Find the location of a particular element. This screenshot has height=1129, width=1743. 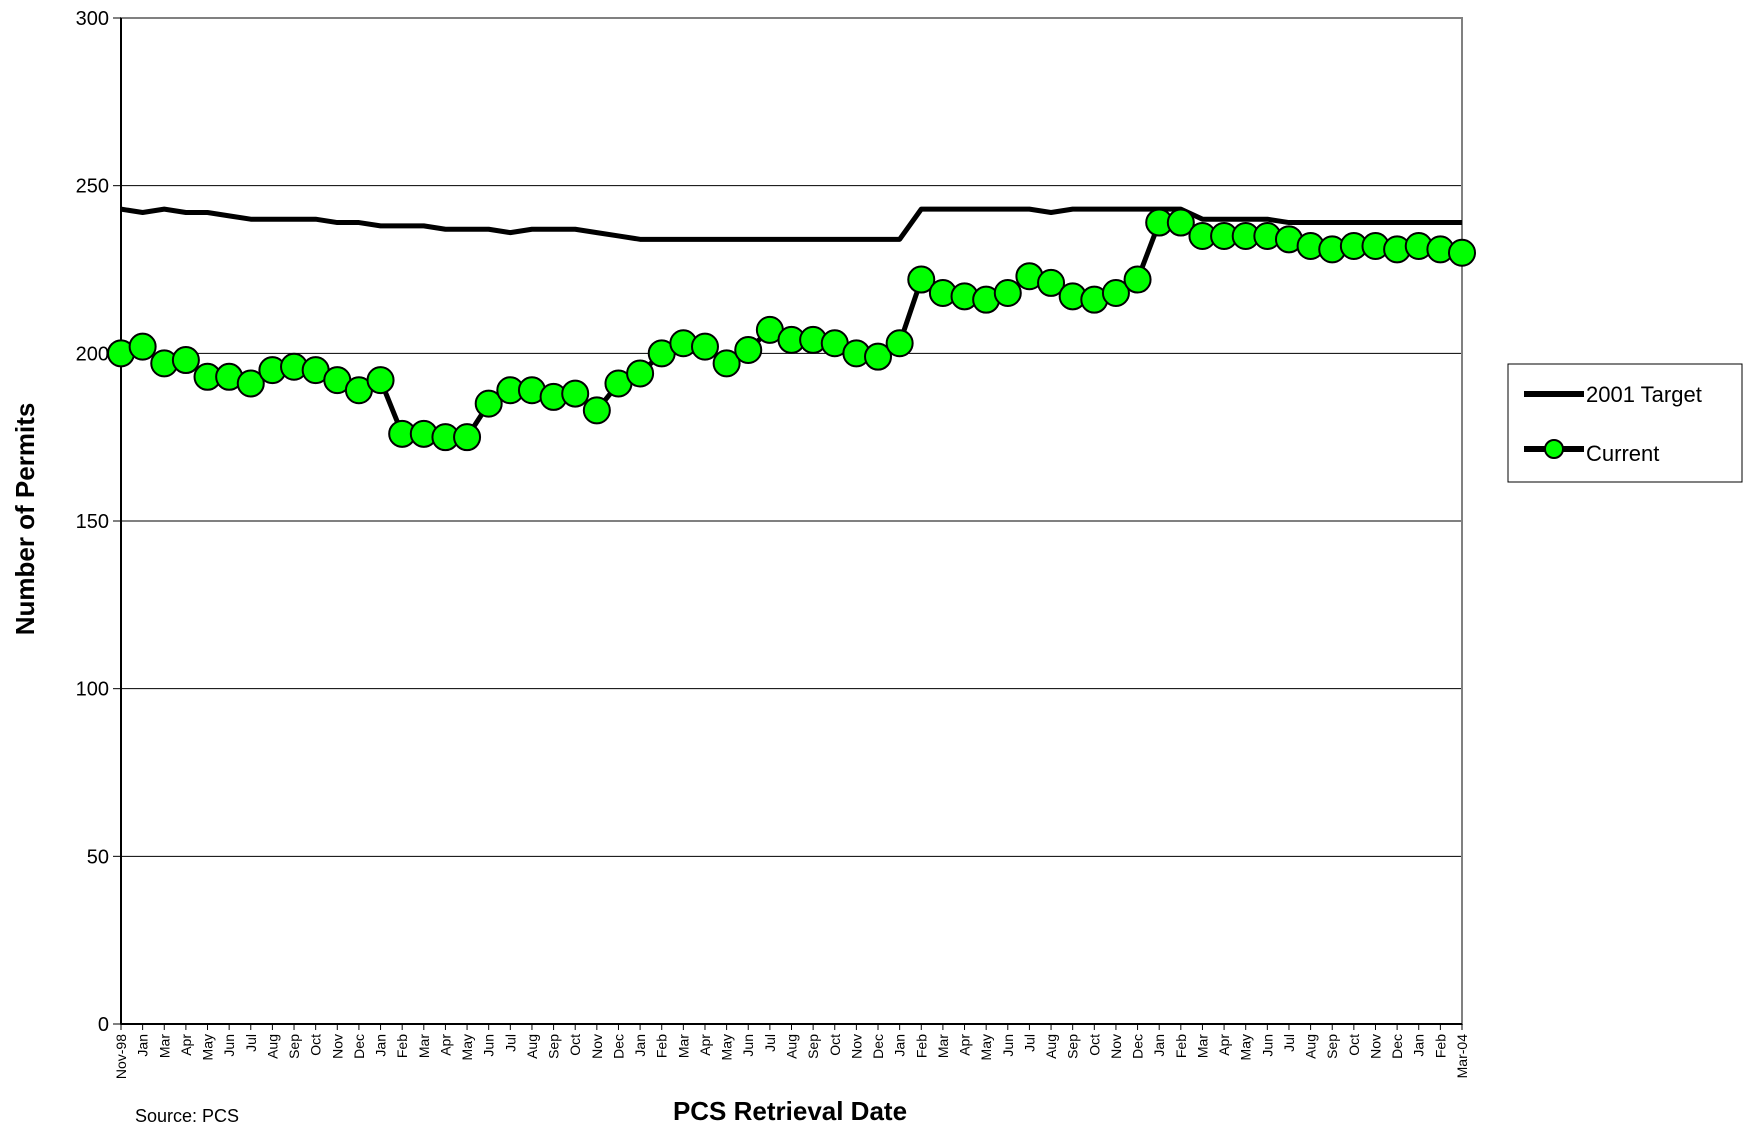

y-axis: 0 50 100 150 200 250 300 is located at coordinates (98, 522).